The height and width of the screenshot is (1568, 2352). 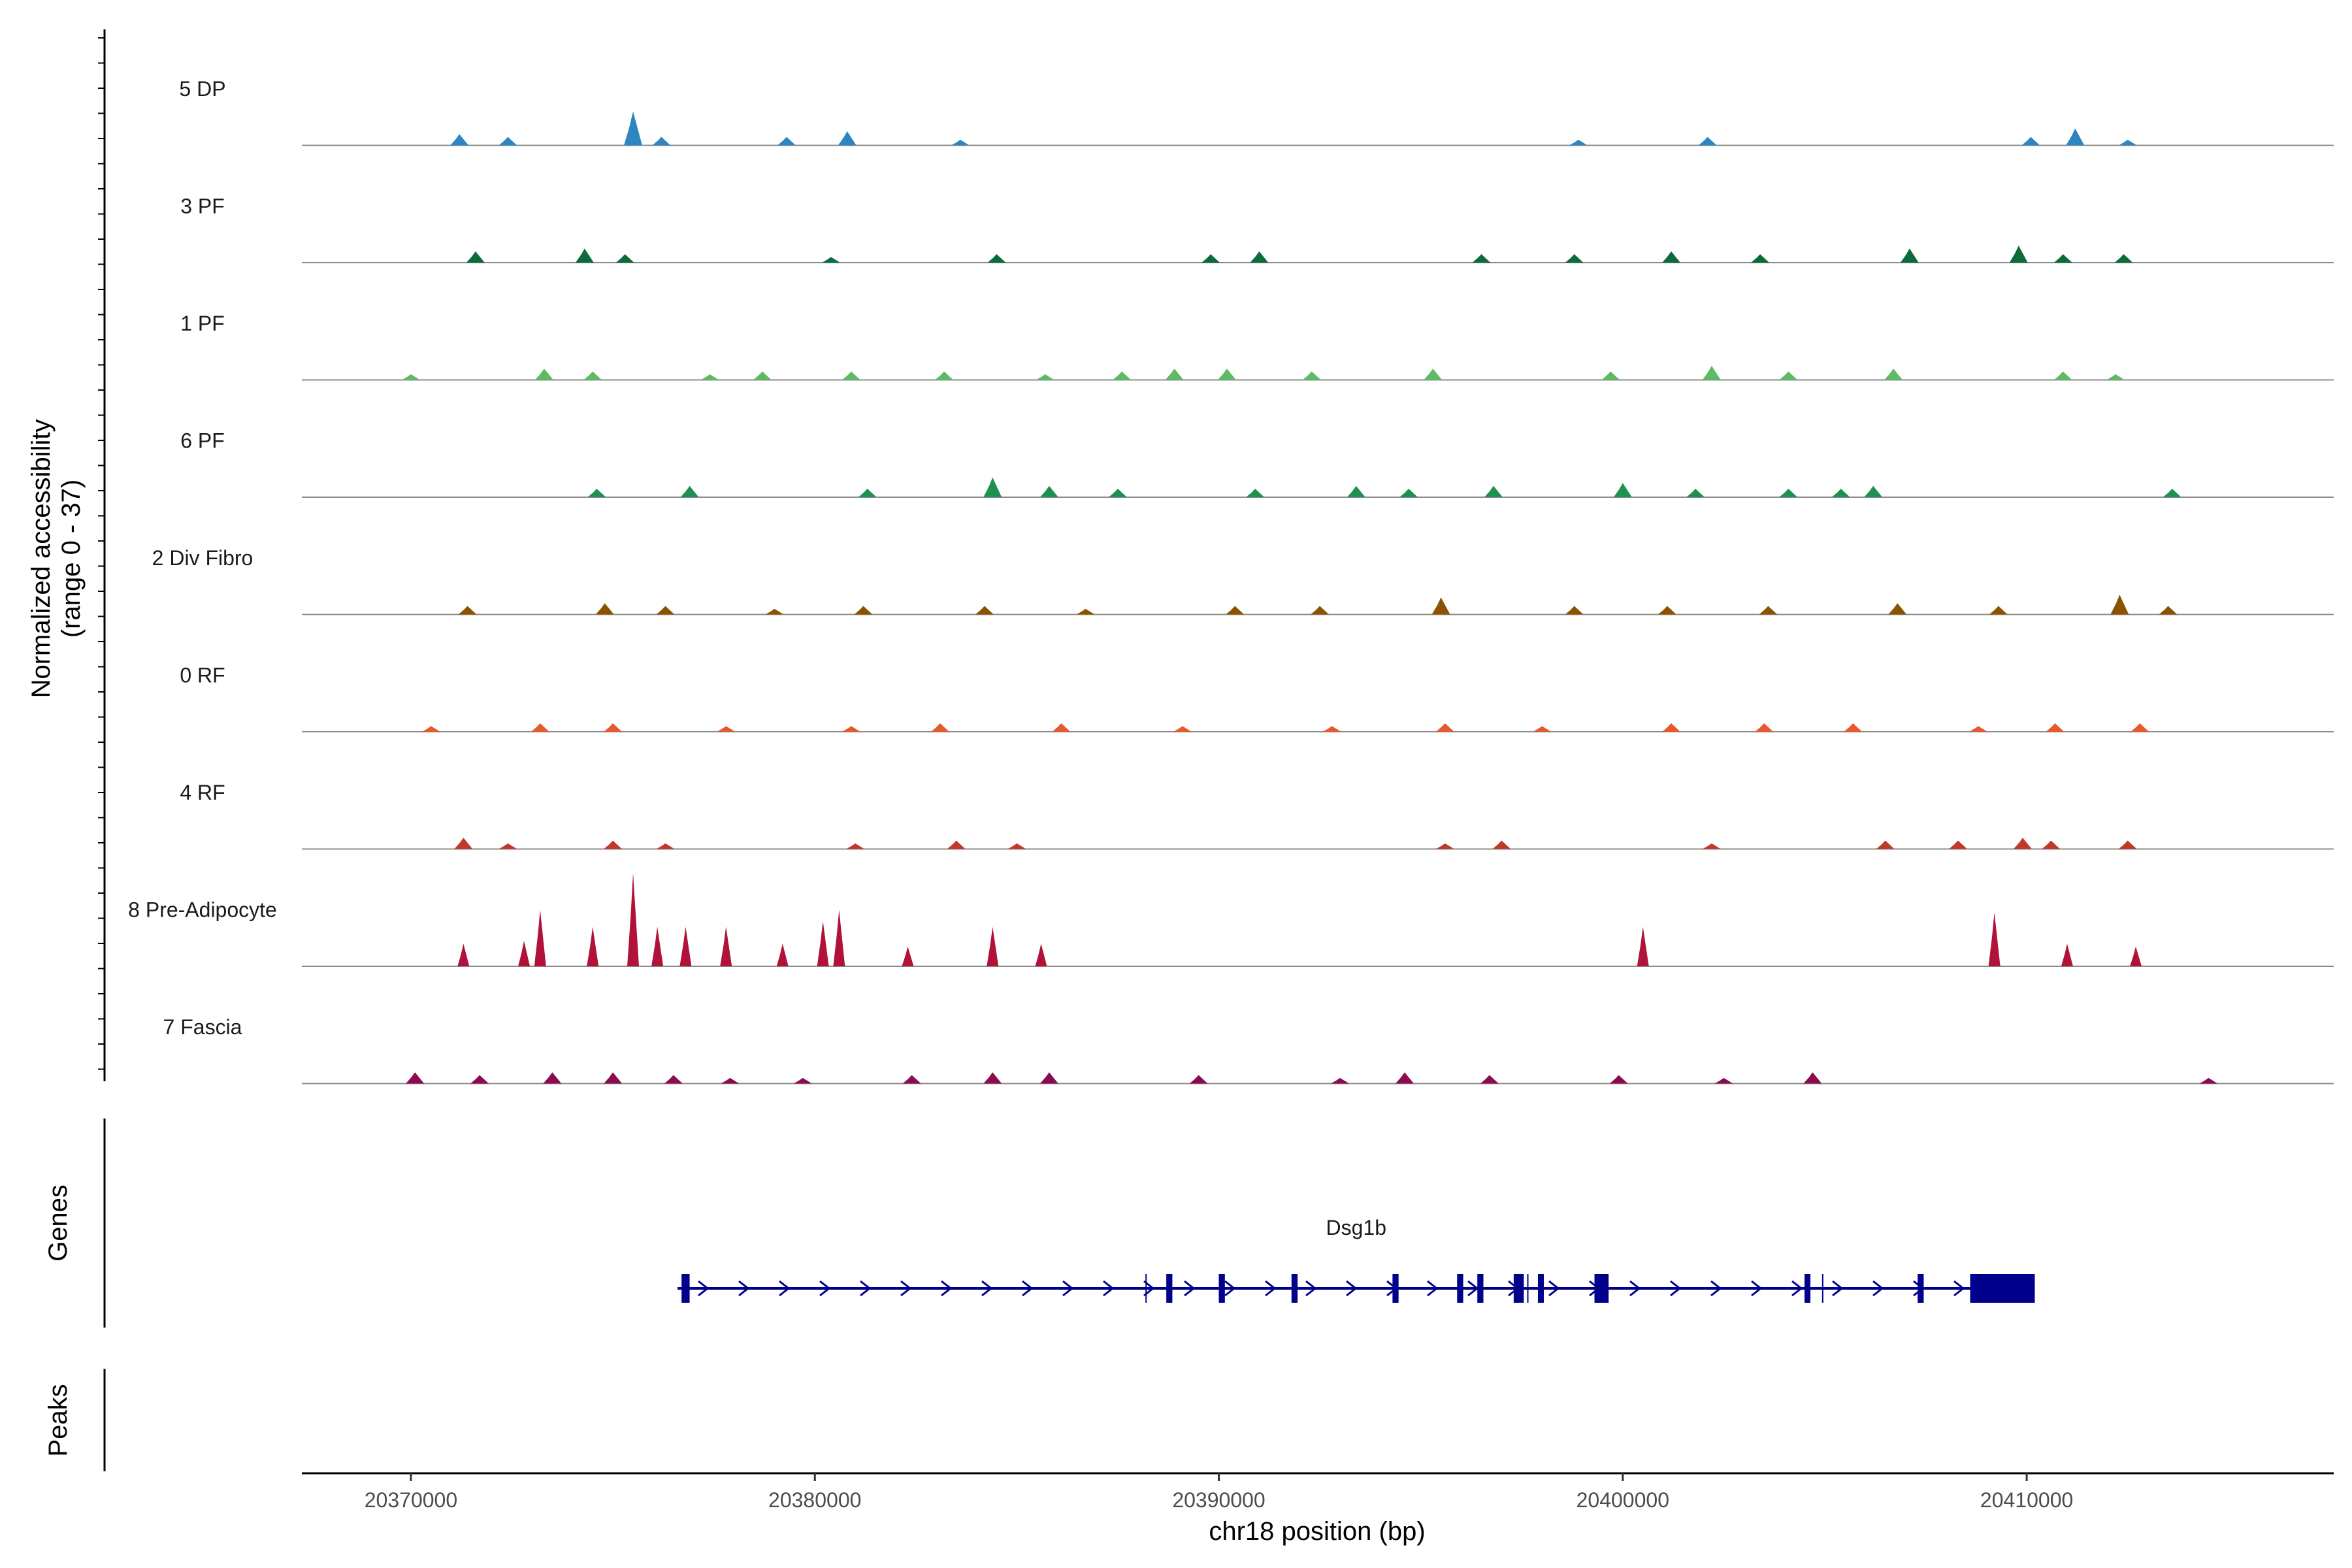 I want to click on track-9: 7 Fascia, so click(x=1248, y=1050).